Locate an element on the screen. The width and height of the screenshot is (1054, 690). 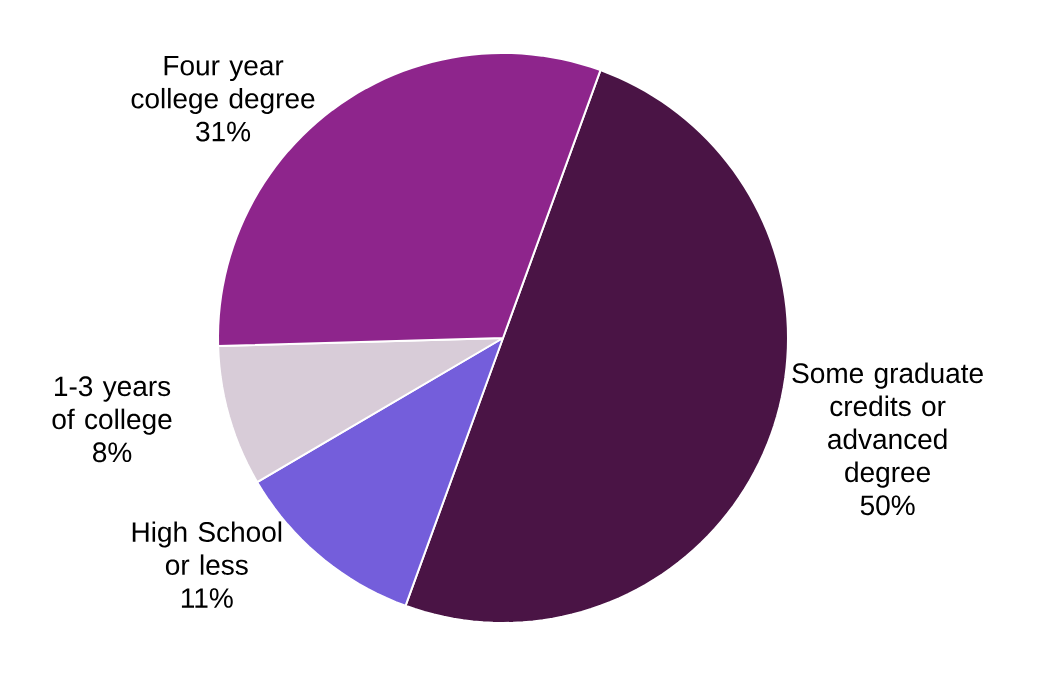
slice-label: Four year college degree is located at coordinates (223, 85).